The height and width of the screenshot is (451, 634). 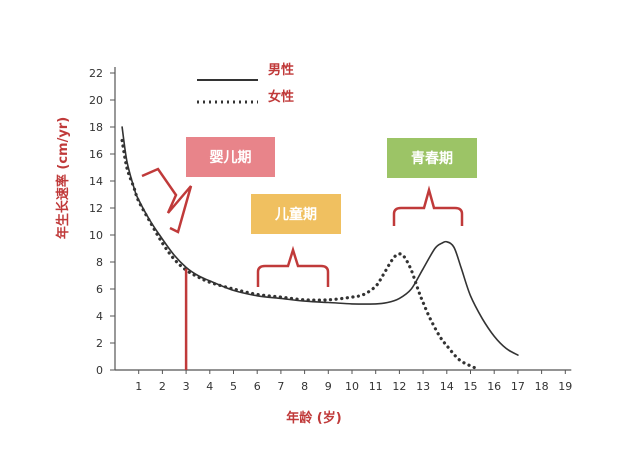 I want to click on legend-female-label: 女性, so click(x=281, y=97).